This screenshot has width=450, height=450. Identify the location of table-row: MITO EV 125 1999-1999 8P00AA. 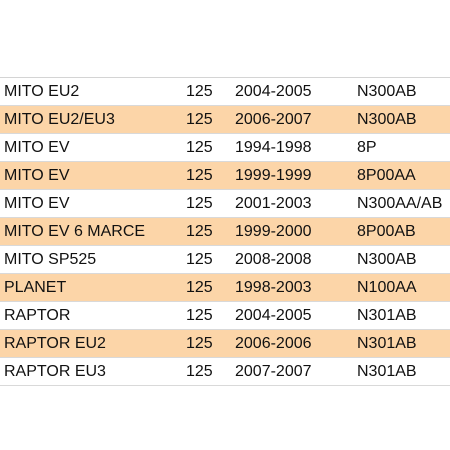
(225, 176).